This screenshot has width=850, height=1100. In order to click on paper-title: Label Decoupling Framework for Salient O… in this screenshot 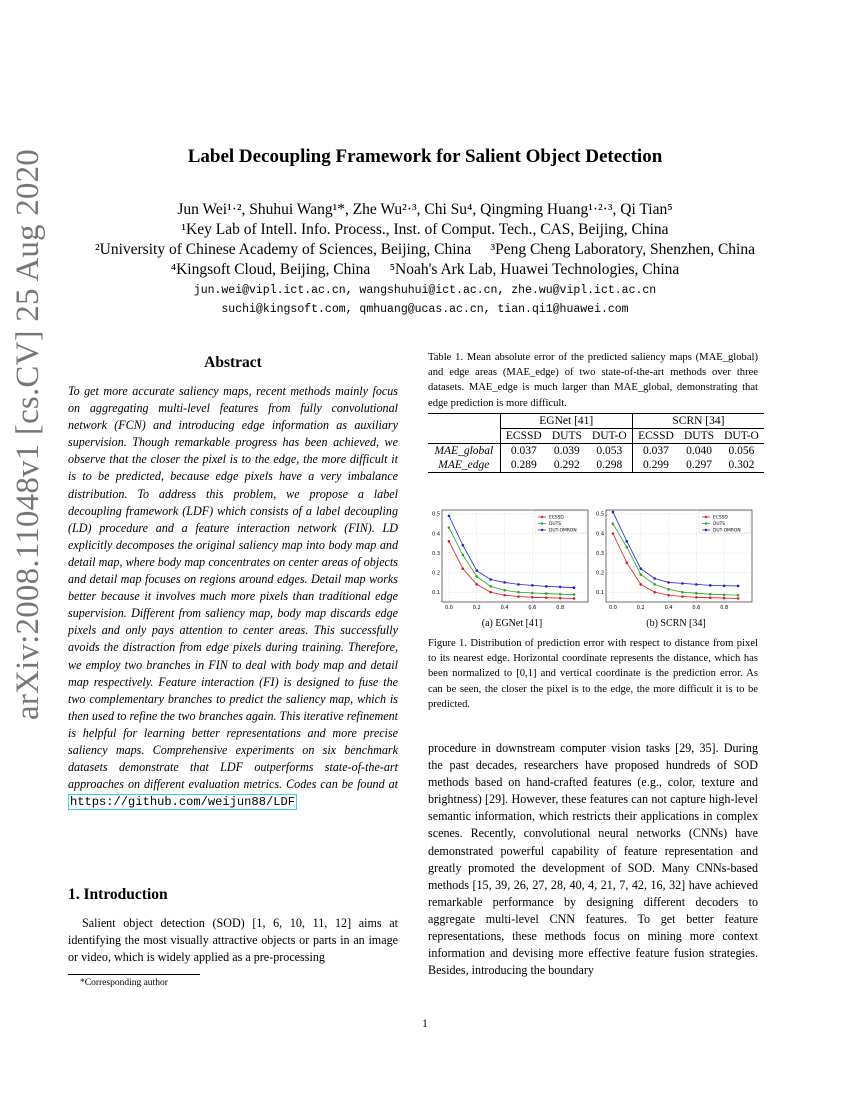, I will do `click(425, 156)`.